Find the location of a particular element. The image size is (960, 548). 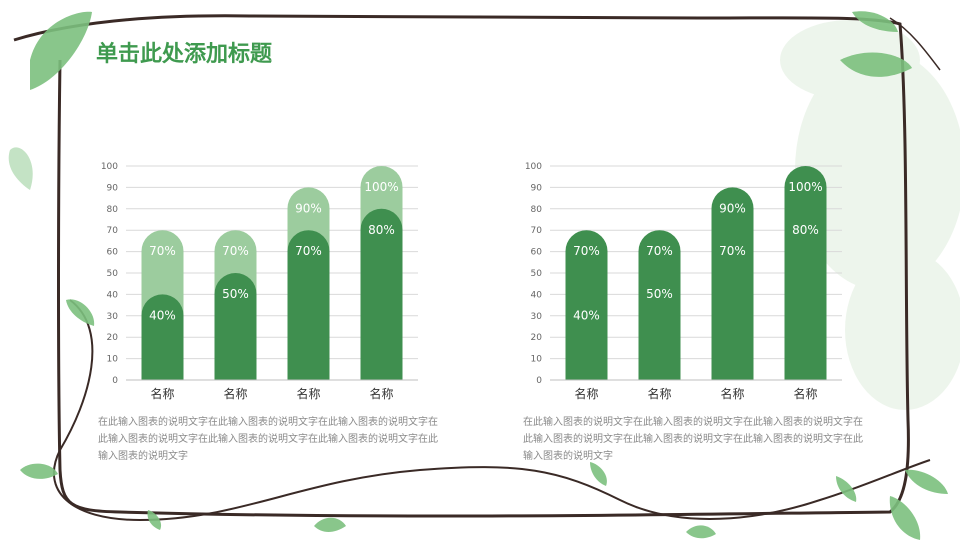

bar-inner-label: 70% is located at coordinates (732, 251).